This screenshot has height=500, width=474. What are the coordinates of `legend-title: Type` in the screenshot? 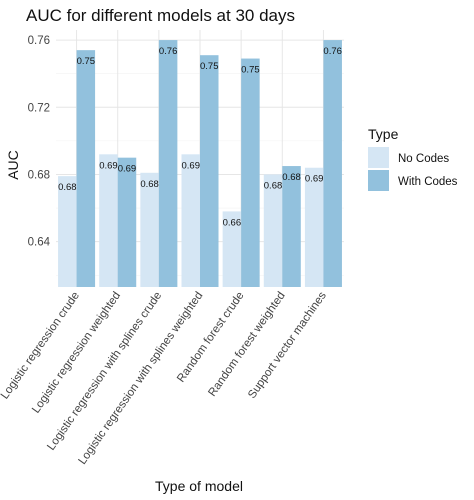 It's located at (383, 134).